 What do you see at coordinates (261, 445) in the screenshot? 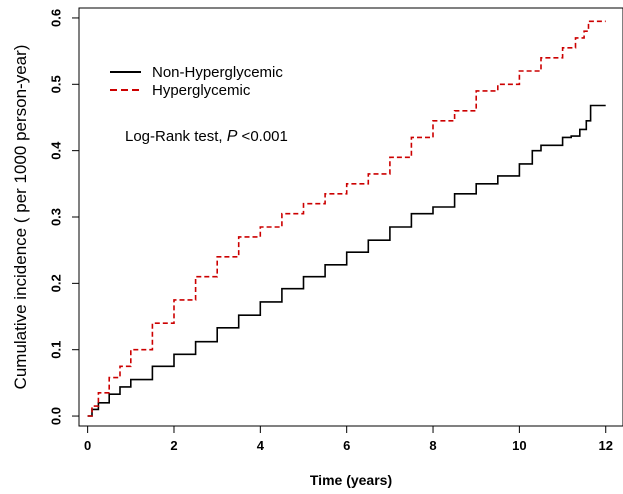
I see `x-tick-label: 4` at bounding box center [261, 445].